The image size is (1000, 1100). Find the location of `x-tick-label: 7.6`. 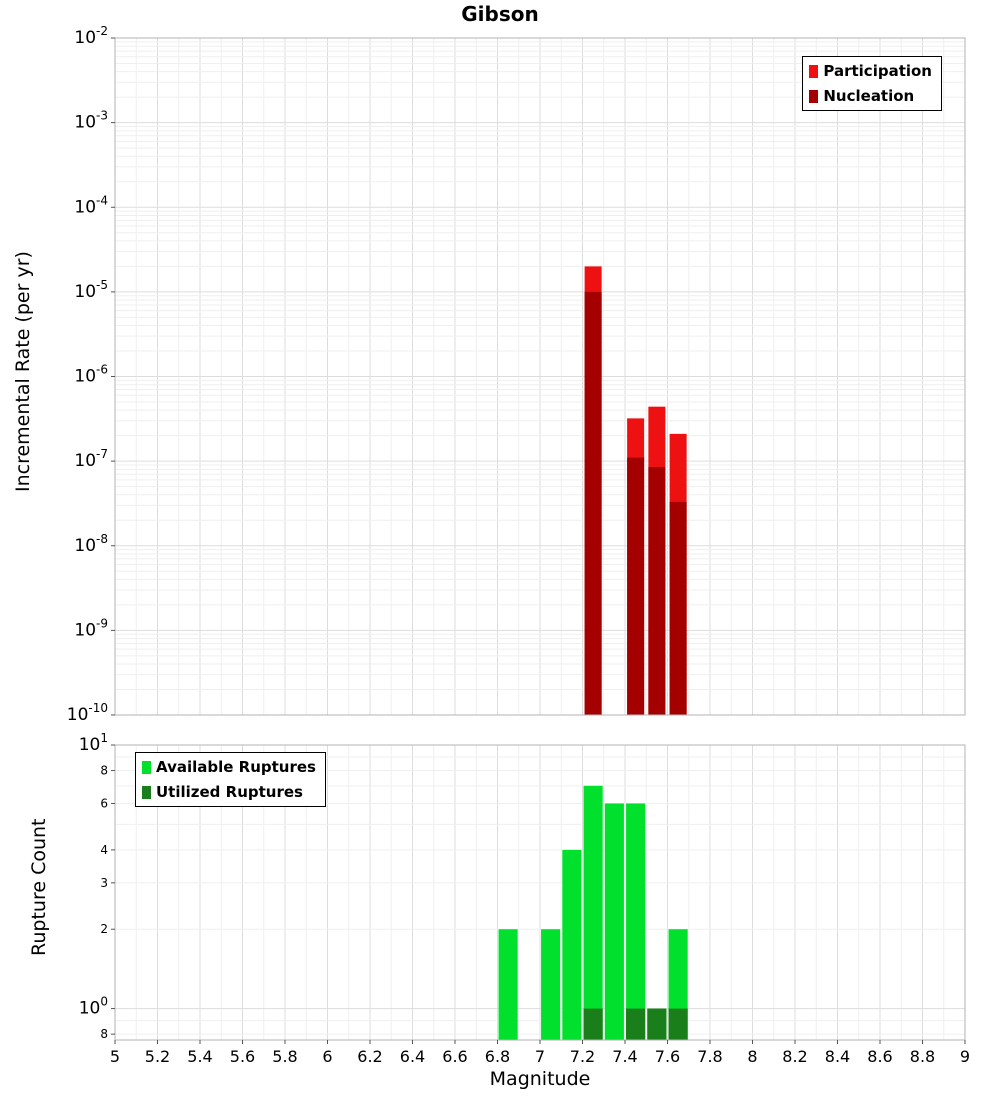

x-tick-label: 7.6 is located at coordinates (667, 1056).